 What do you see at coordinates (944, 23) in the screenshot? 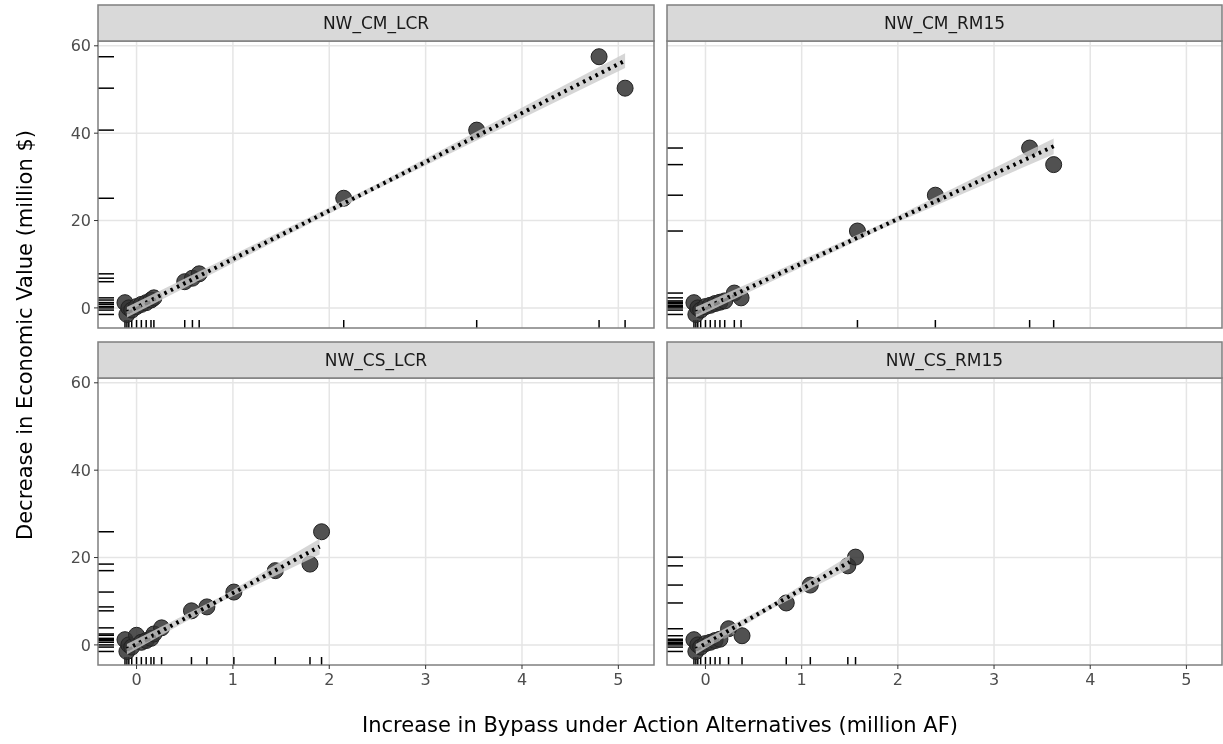
I see `chart-title: NW_CM_RM15` at bounding box center [944, 23].